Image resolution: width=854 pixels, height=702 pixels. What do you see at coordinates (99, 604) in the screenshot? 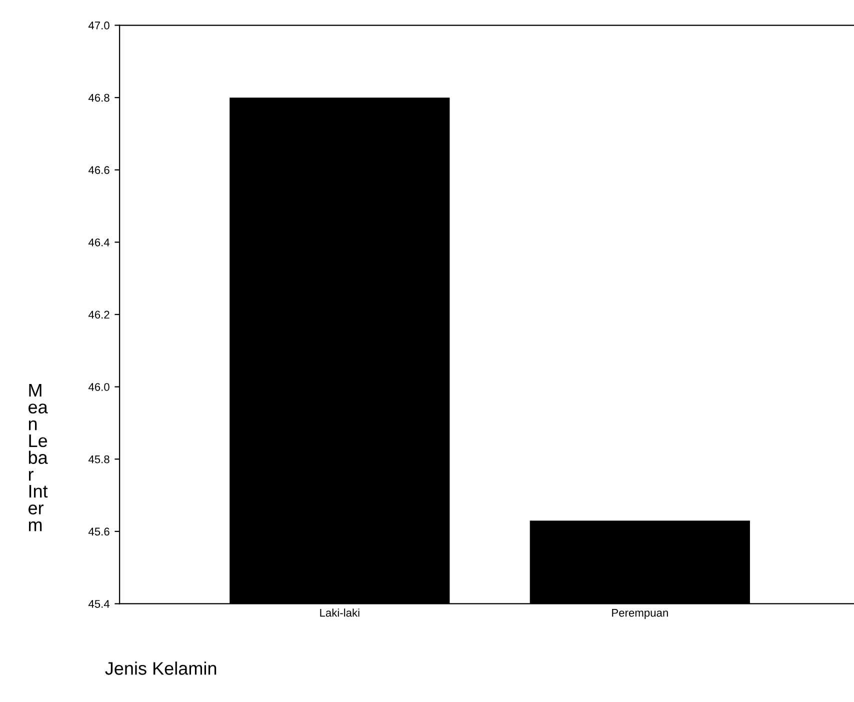
I see `y-tick-label: 45.4` at bounding box center [99, 604].